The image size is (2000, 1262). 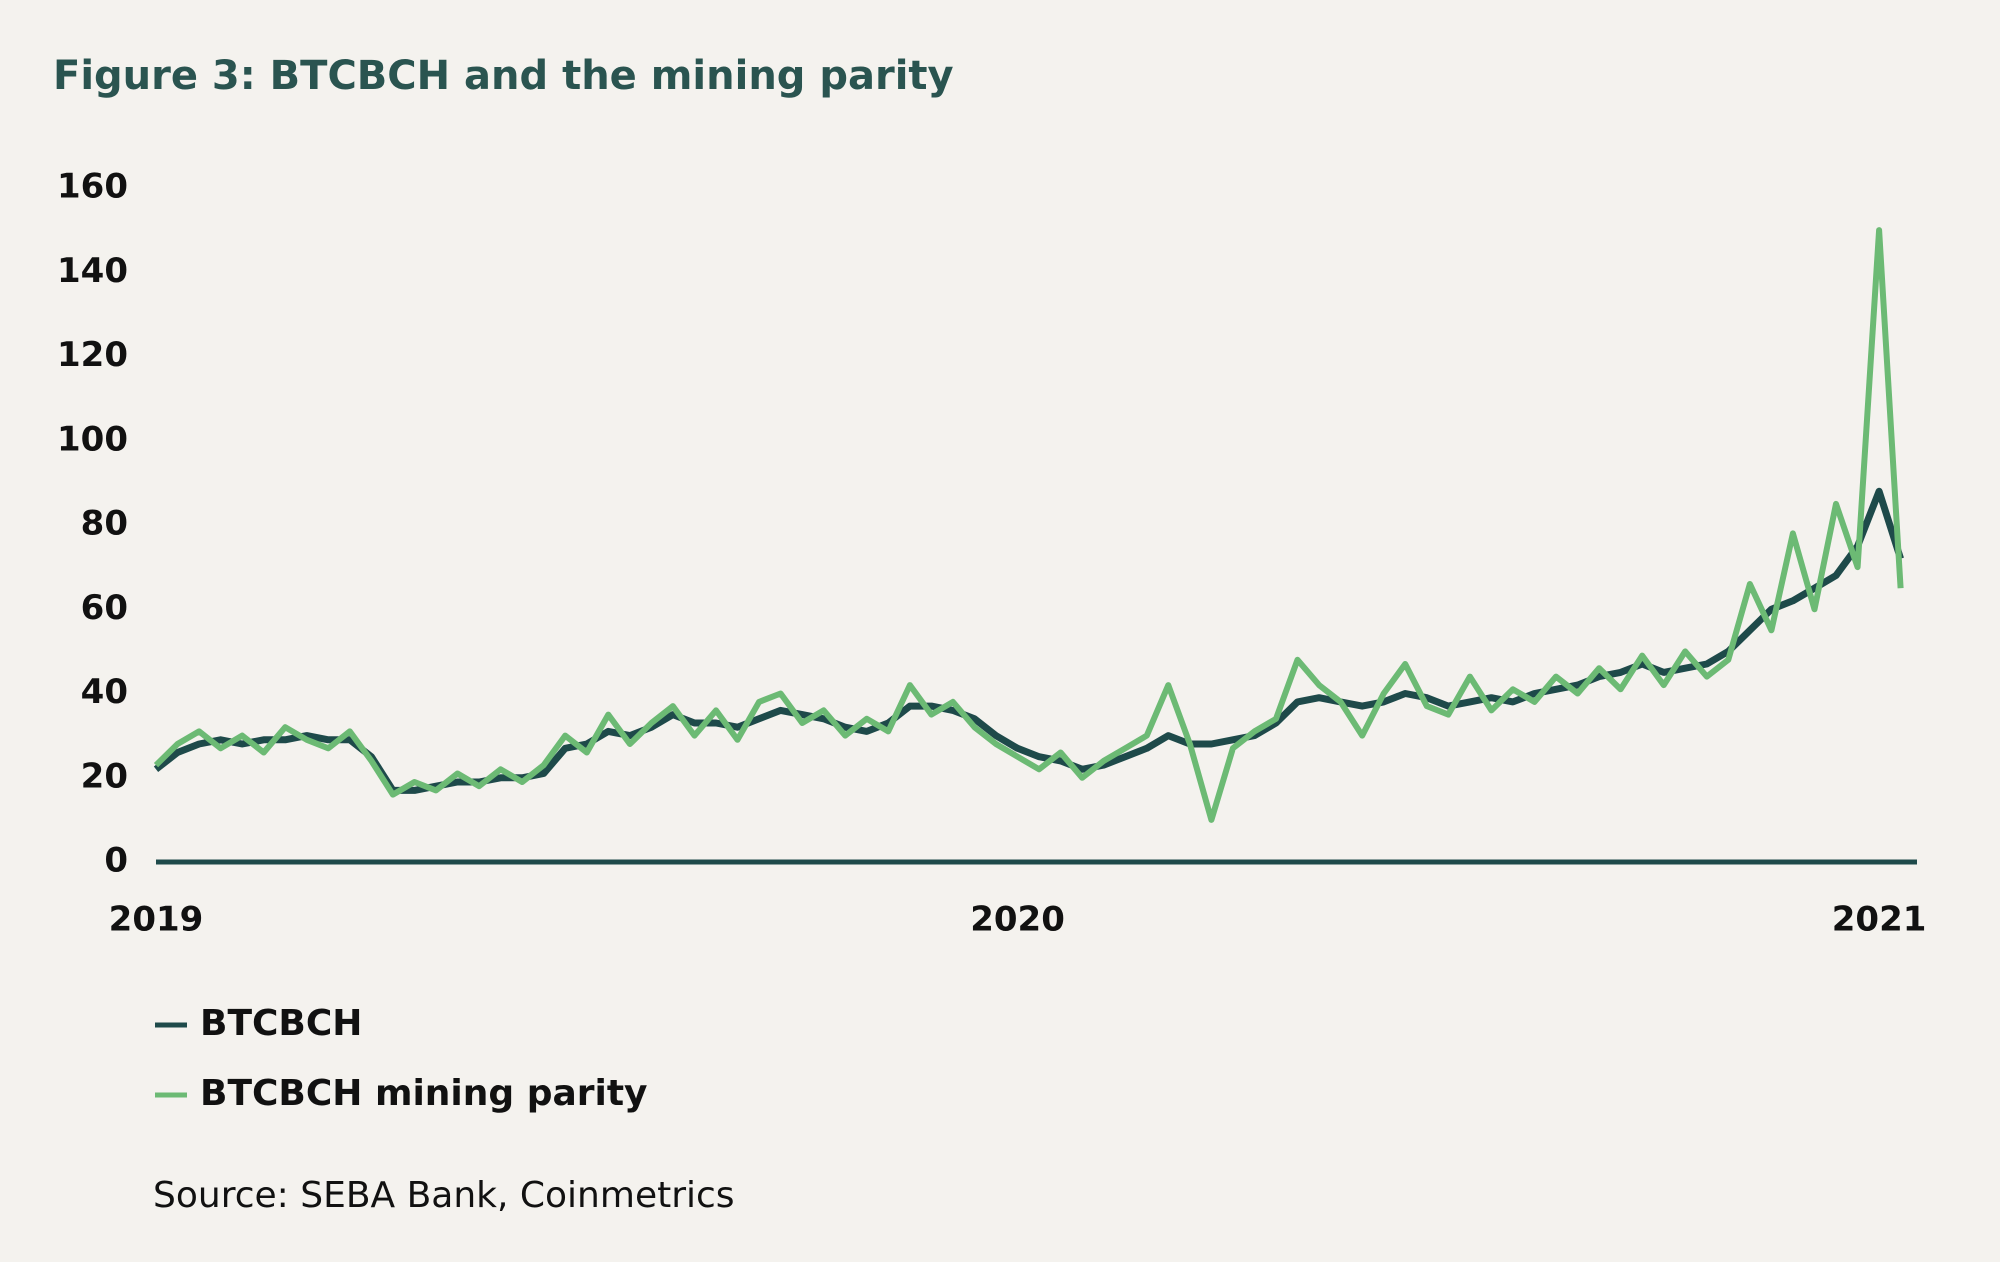 What do you see at coordinates (424, 1093) in the screenshot?
I see `legend-label: BTCBCH mining parity` at bounding box center [424, 1093].